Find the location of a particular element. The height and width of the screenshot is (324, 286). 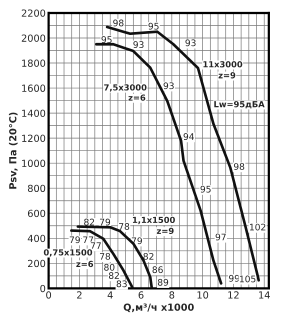

annotation: 89 is located at coordinates (163, 282).